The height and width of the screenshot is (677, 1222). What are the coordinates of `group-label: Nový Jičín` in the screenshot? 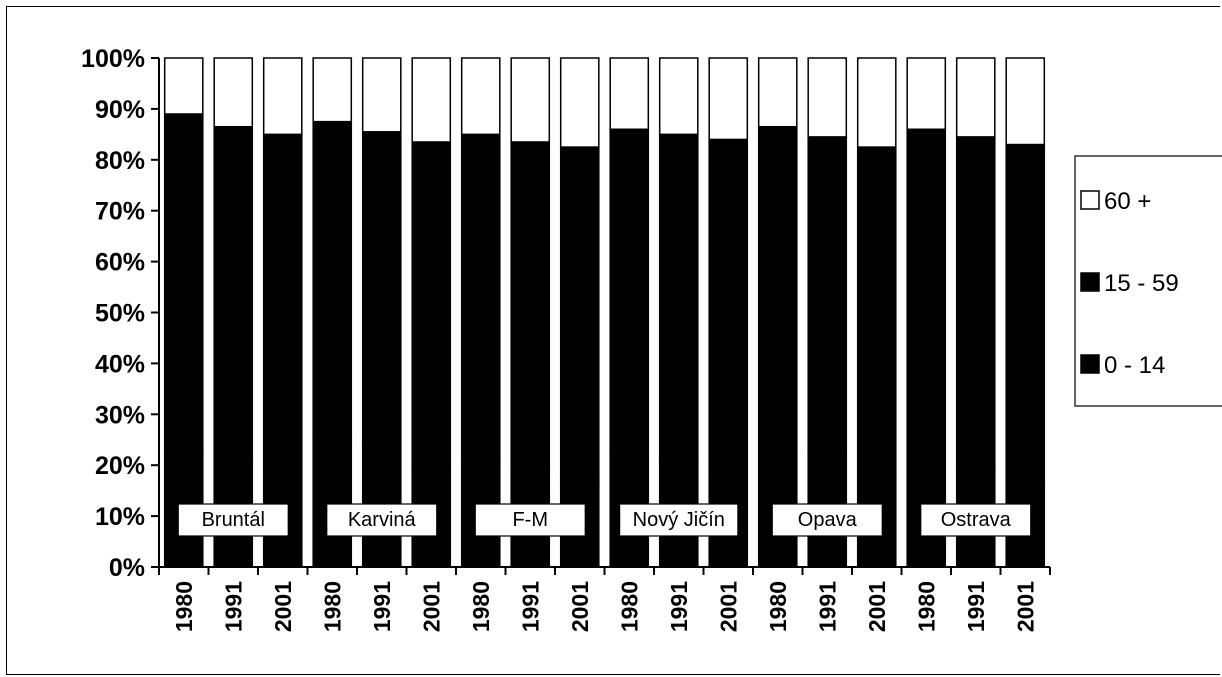 It's located at (679, 520).